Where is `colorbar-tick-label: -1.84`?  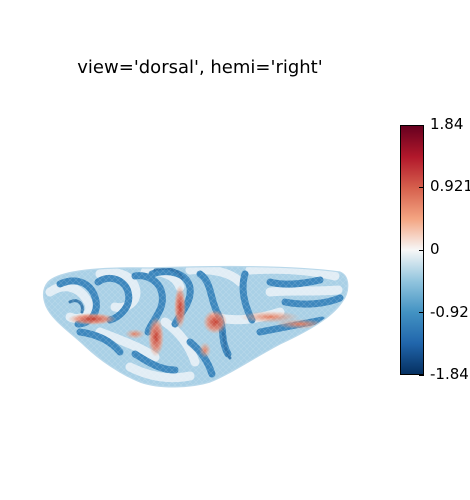
colorbar-tick-label: -1.84 is located at coordinates (449, 374).